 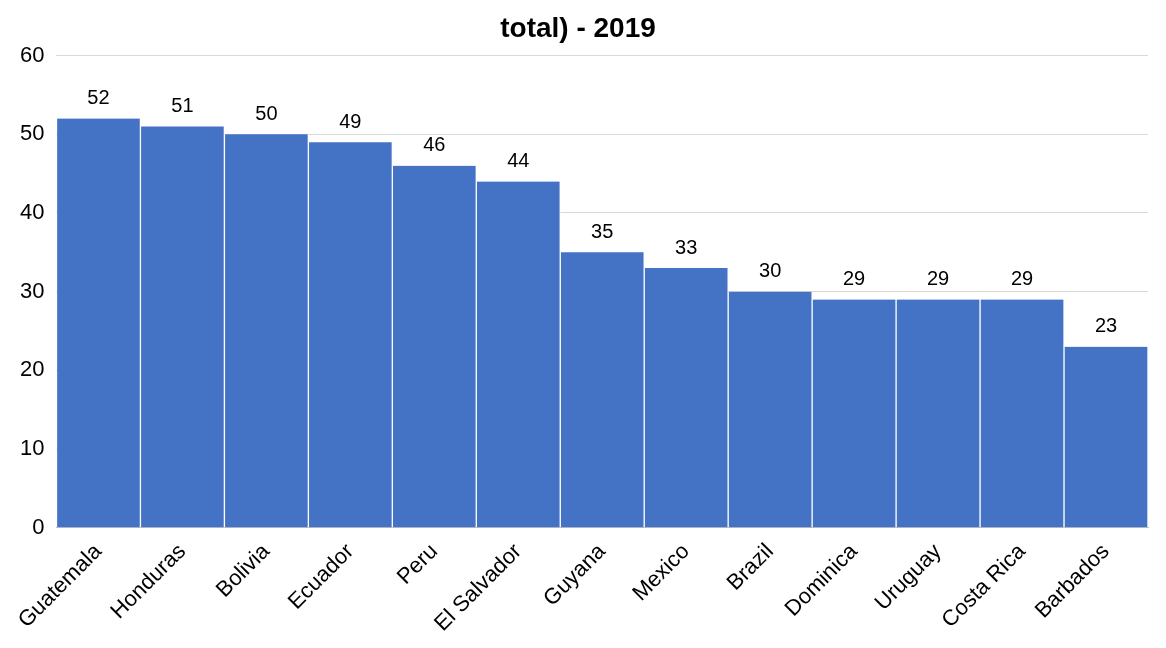 What do you see at coordinates (32, 133) in the screenshot?
I see `y-tick-label: 50` at bounding box center [32, 133].